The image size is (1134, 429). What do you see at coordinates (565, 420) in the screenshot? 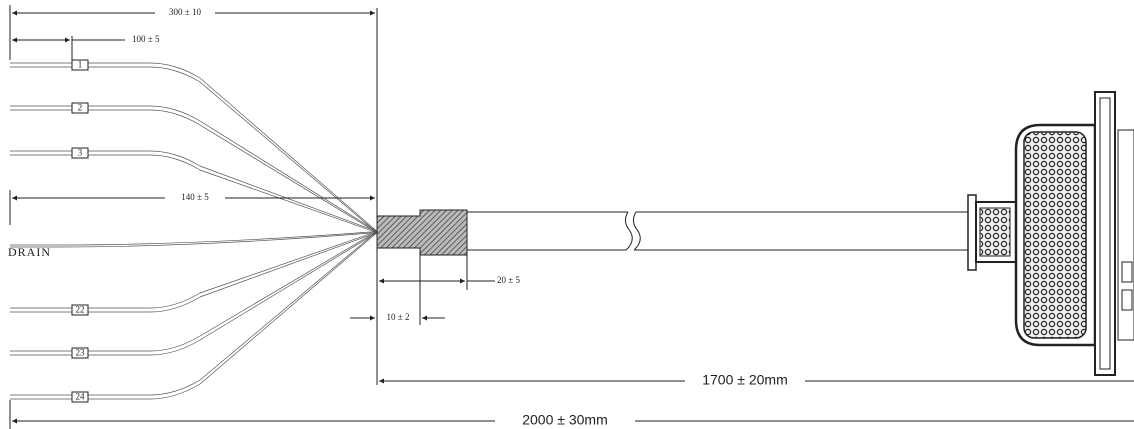
I see `dimension-label: 2000 ± 30mm` at bounding box center [565, 420].